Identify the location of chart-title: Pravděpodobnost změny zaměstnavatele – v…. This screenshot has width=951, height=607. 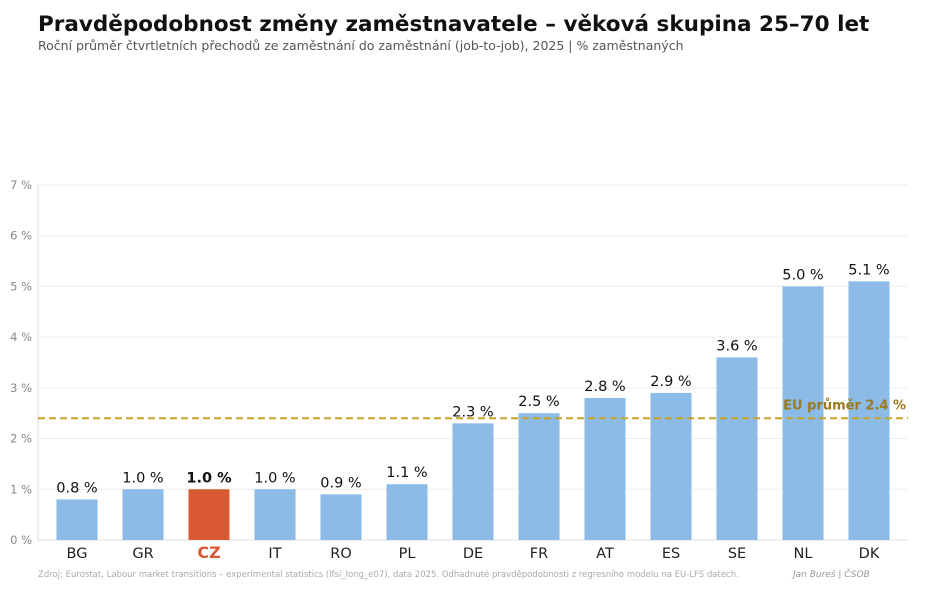
(454, 24).